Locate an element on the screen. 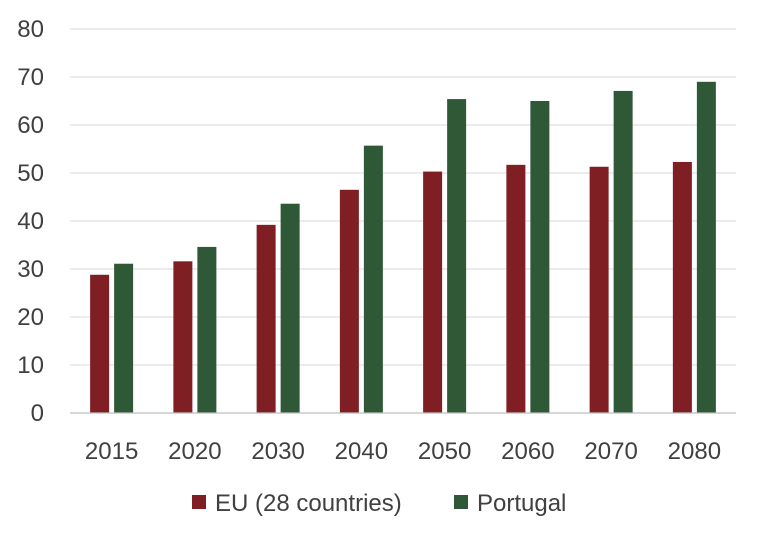  bar-eu-2015 is located at coordinates (100, 343).